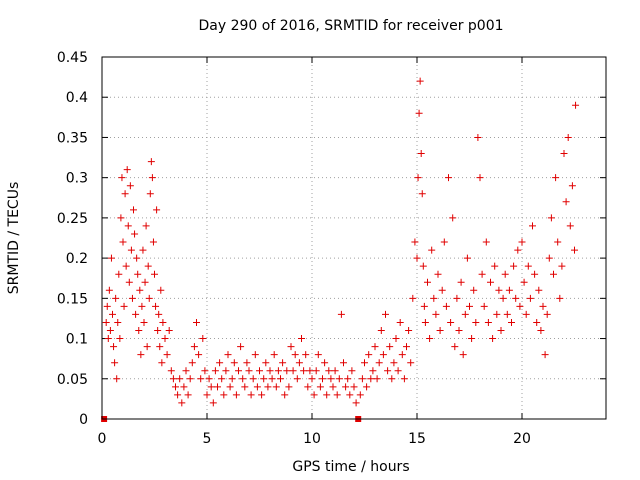  I want to click on y-tick-label: 0.4, so click(77, 98).